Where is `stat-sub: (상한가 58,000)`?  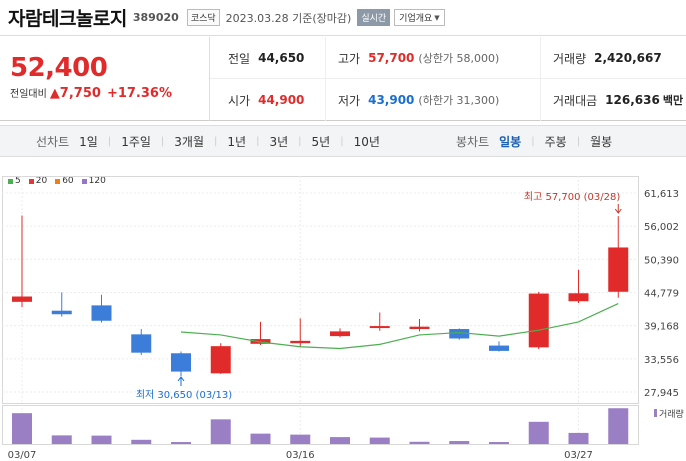
stat-sub: (상한가 58,000) is located at coordinates (459, 58).